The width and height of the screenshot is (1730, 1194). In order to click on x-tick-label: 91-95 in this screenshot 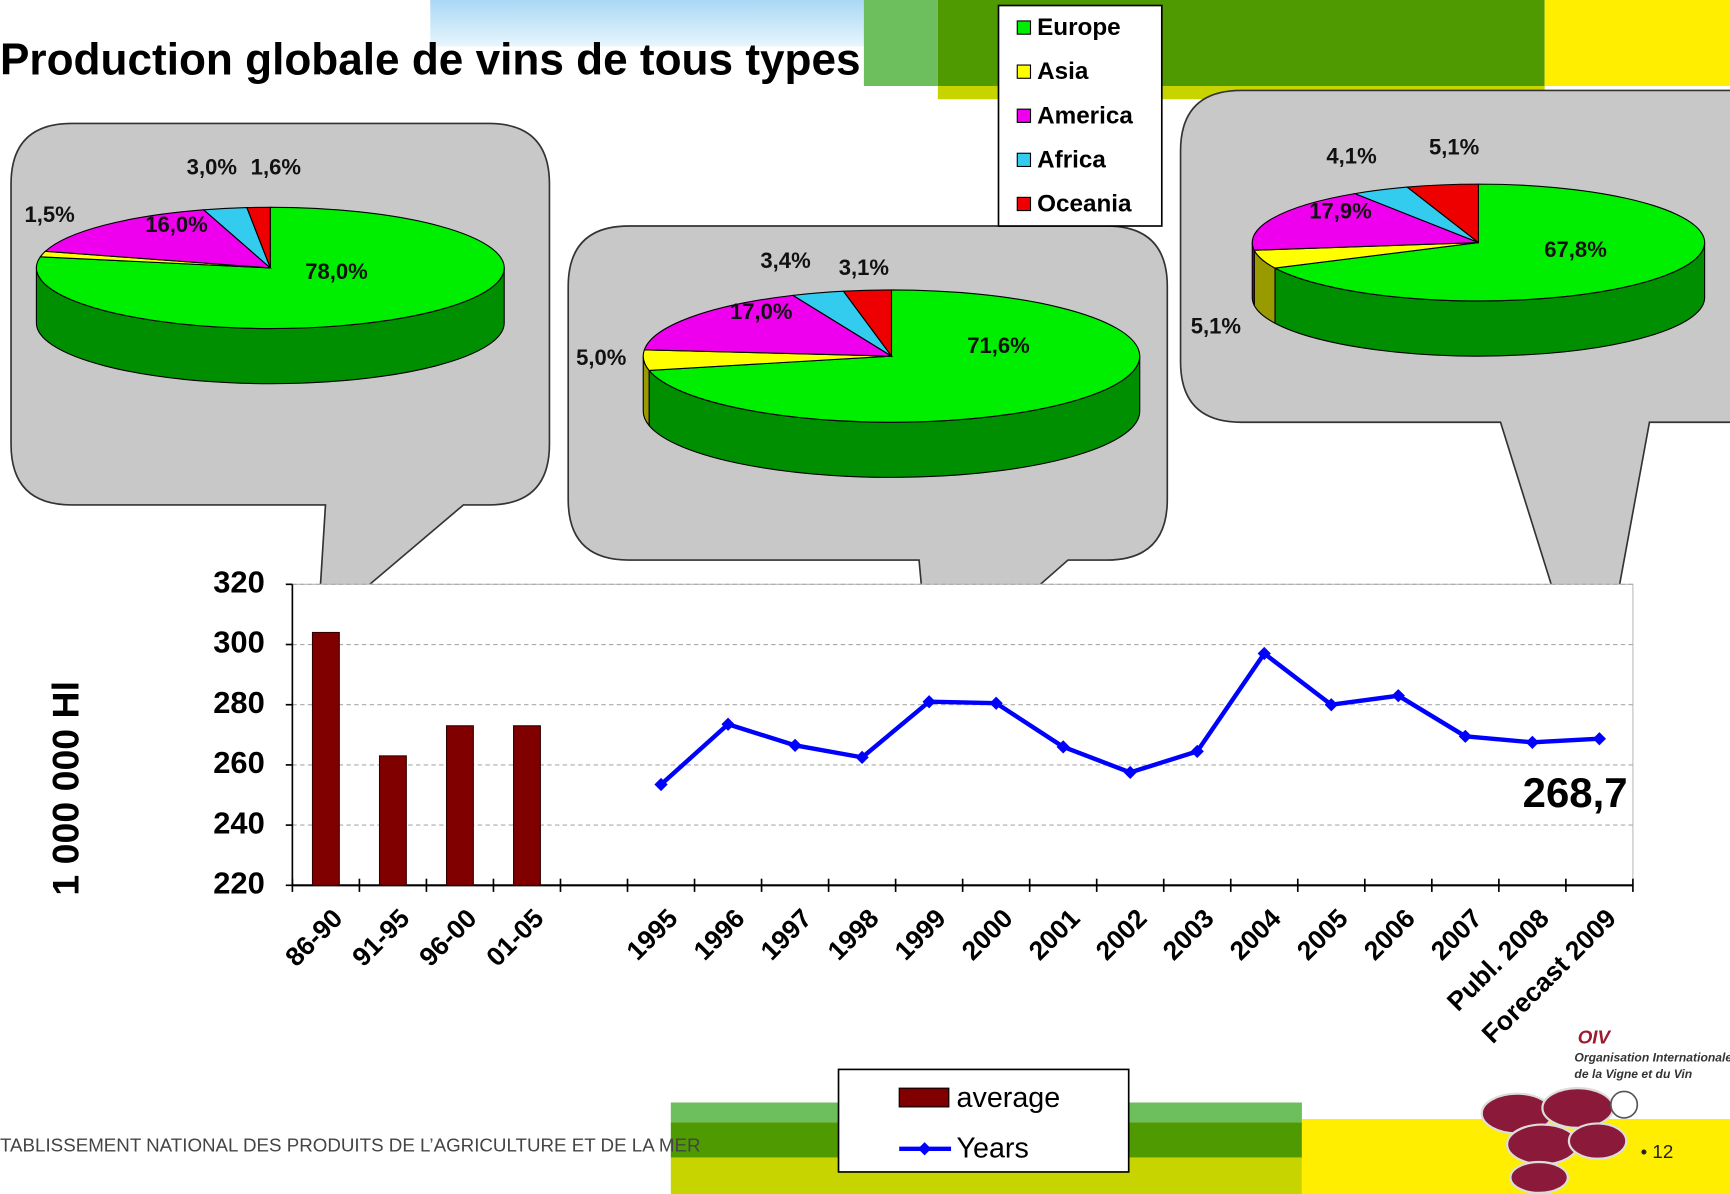, I will do `click(380, 937)`.